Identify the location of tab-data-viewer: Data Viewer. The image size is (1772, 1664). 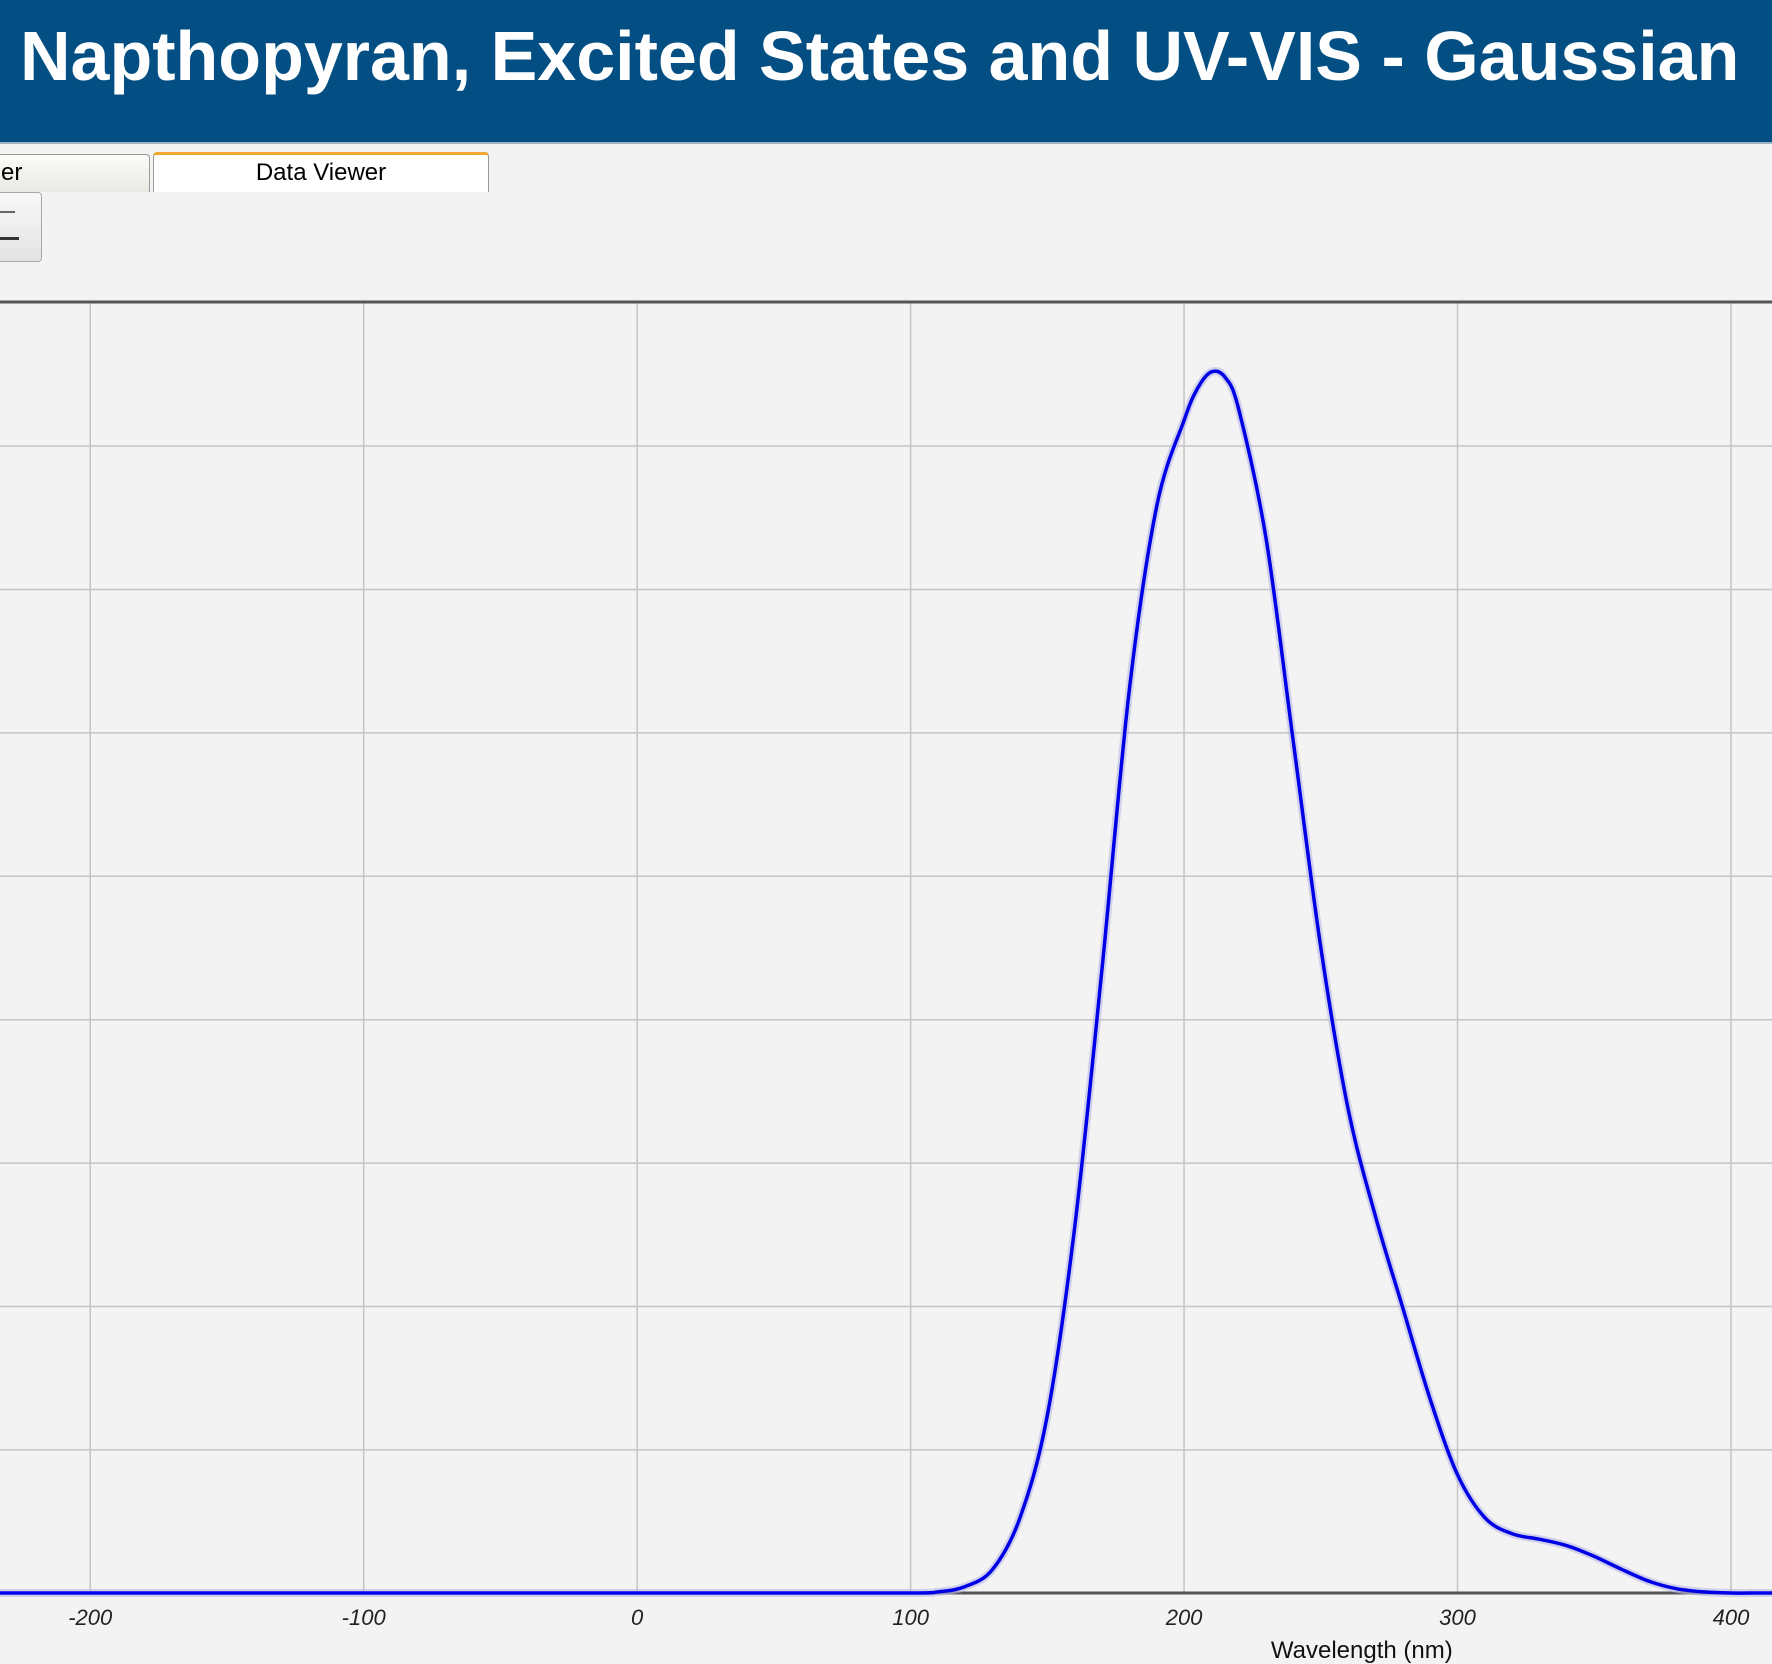
(321, 172).